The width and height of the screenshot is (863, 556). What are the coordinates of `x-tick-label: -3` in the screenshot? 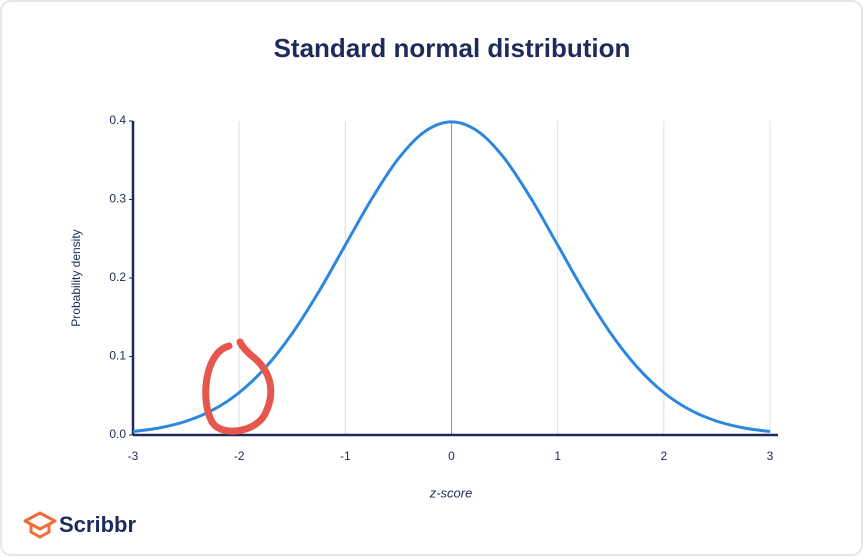 It's located at (133, 456).